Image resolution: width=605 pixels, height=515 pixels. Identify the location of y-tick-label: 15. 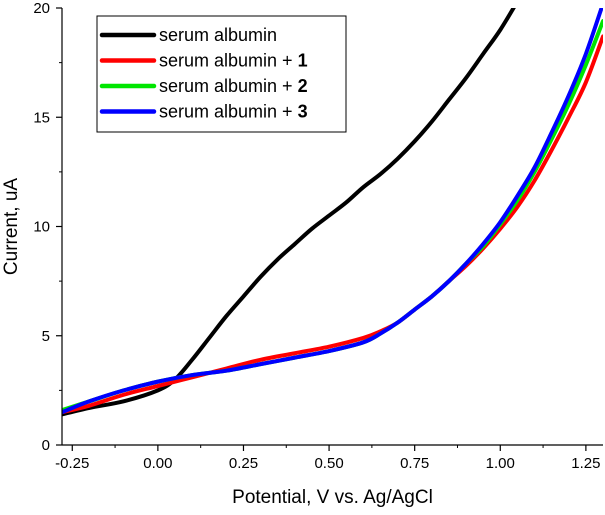
(41, 117).